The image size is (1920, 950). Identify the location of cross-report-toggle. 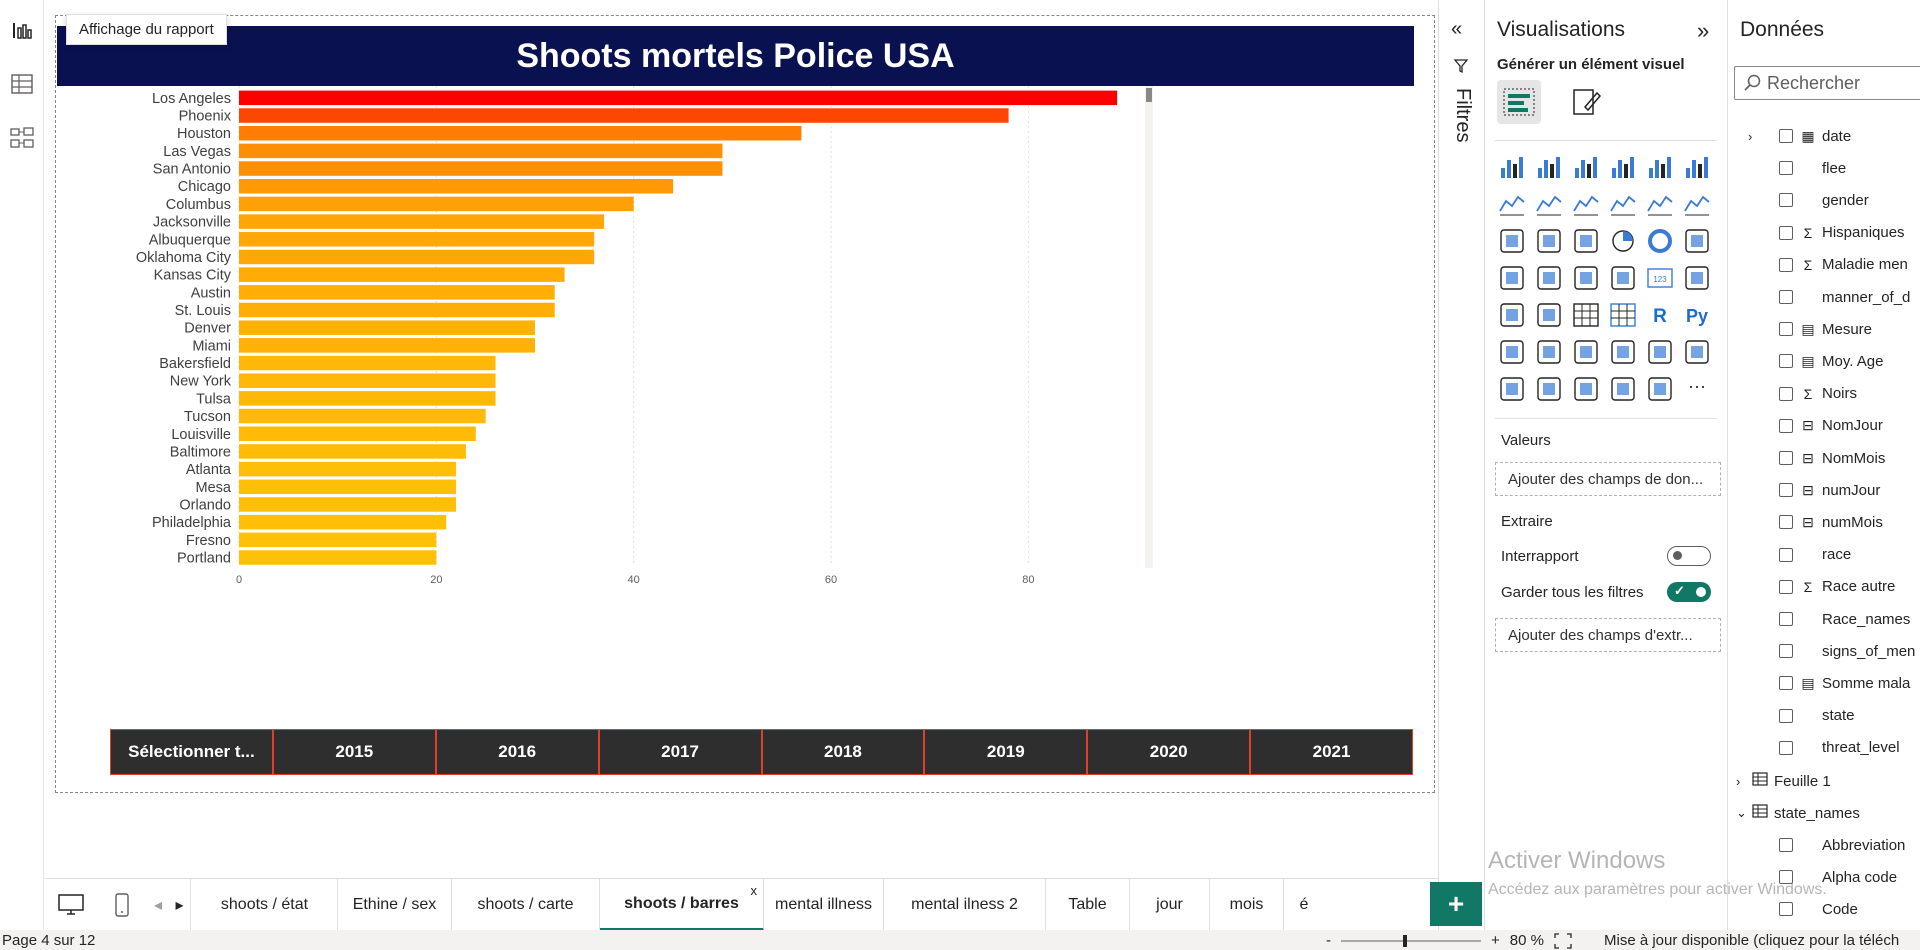
(1689, 556).